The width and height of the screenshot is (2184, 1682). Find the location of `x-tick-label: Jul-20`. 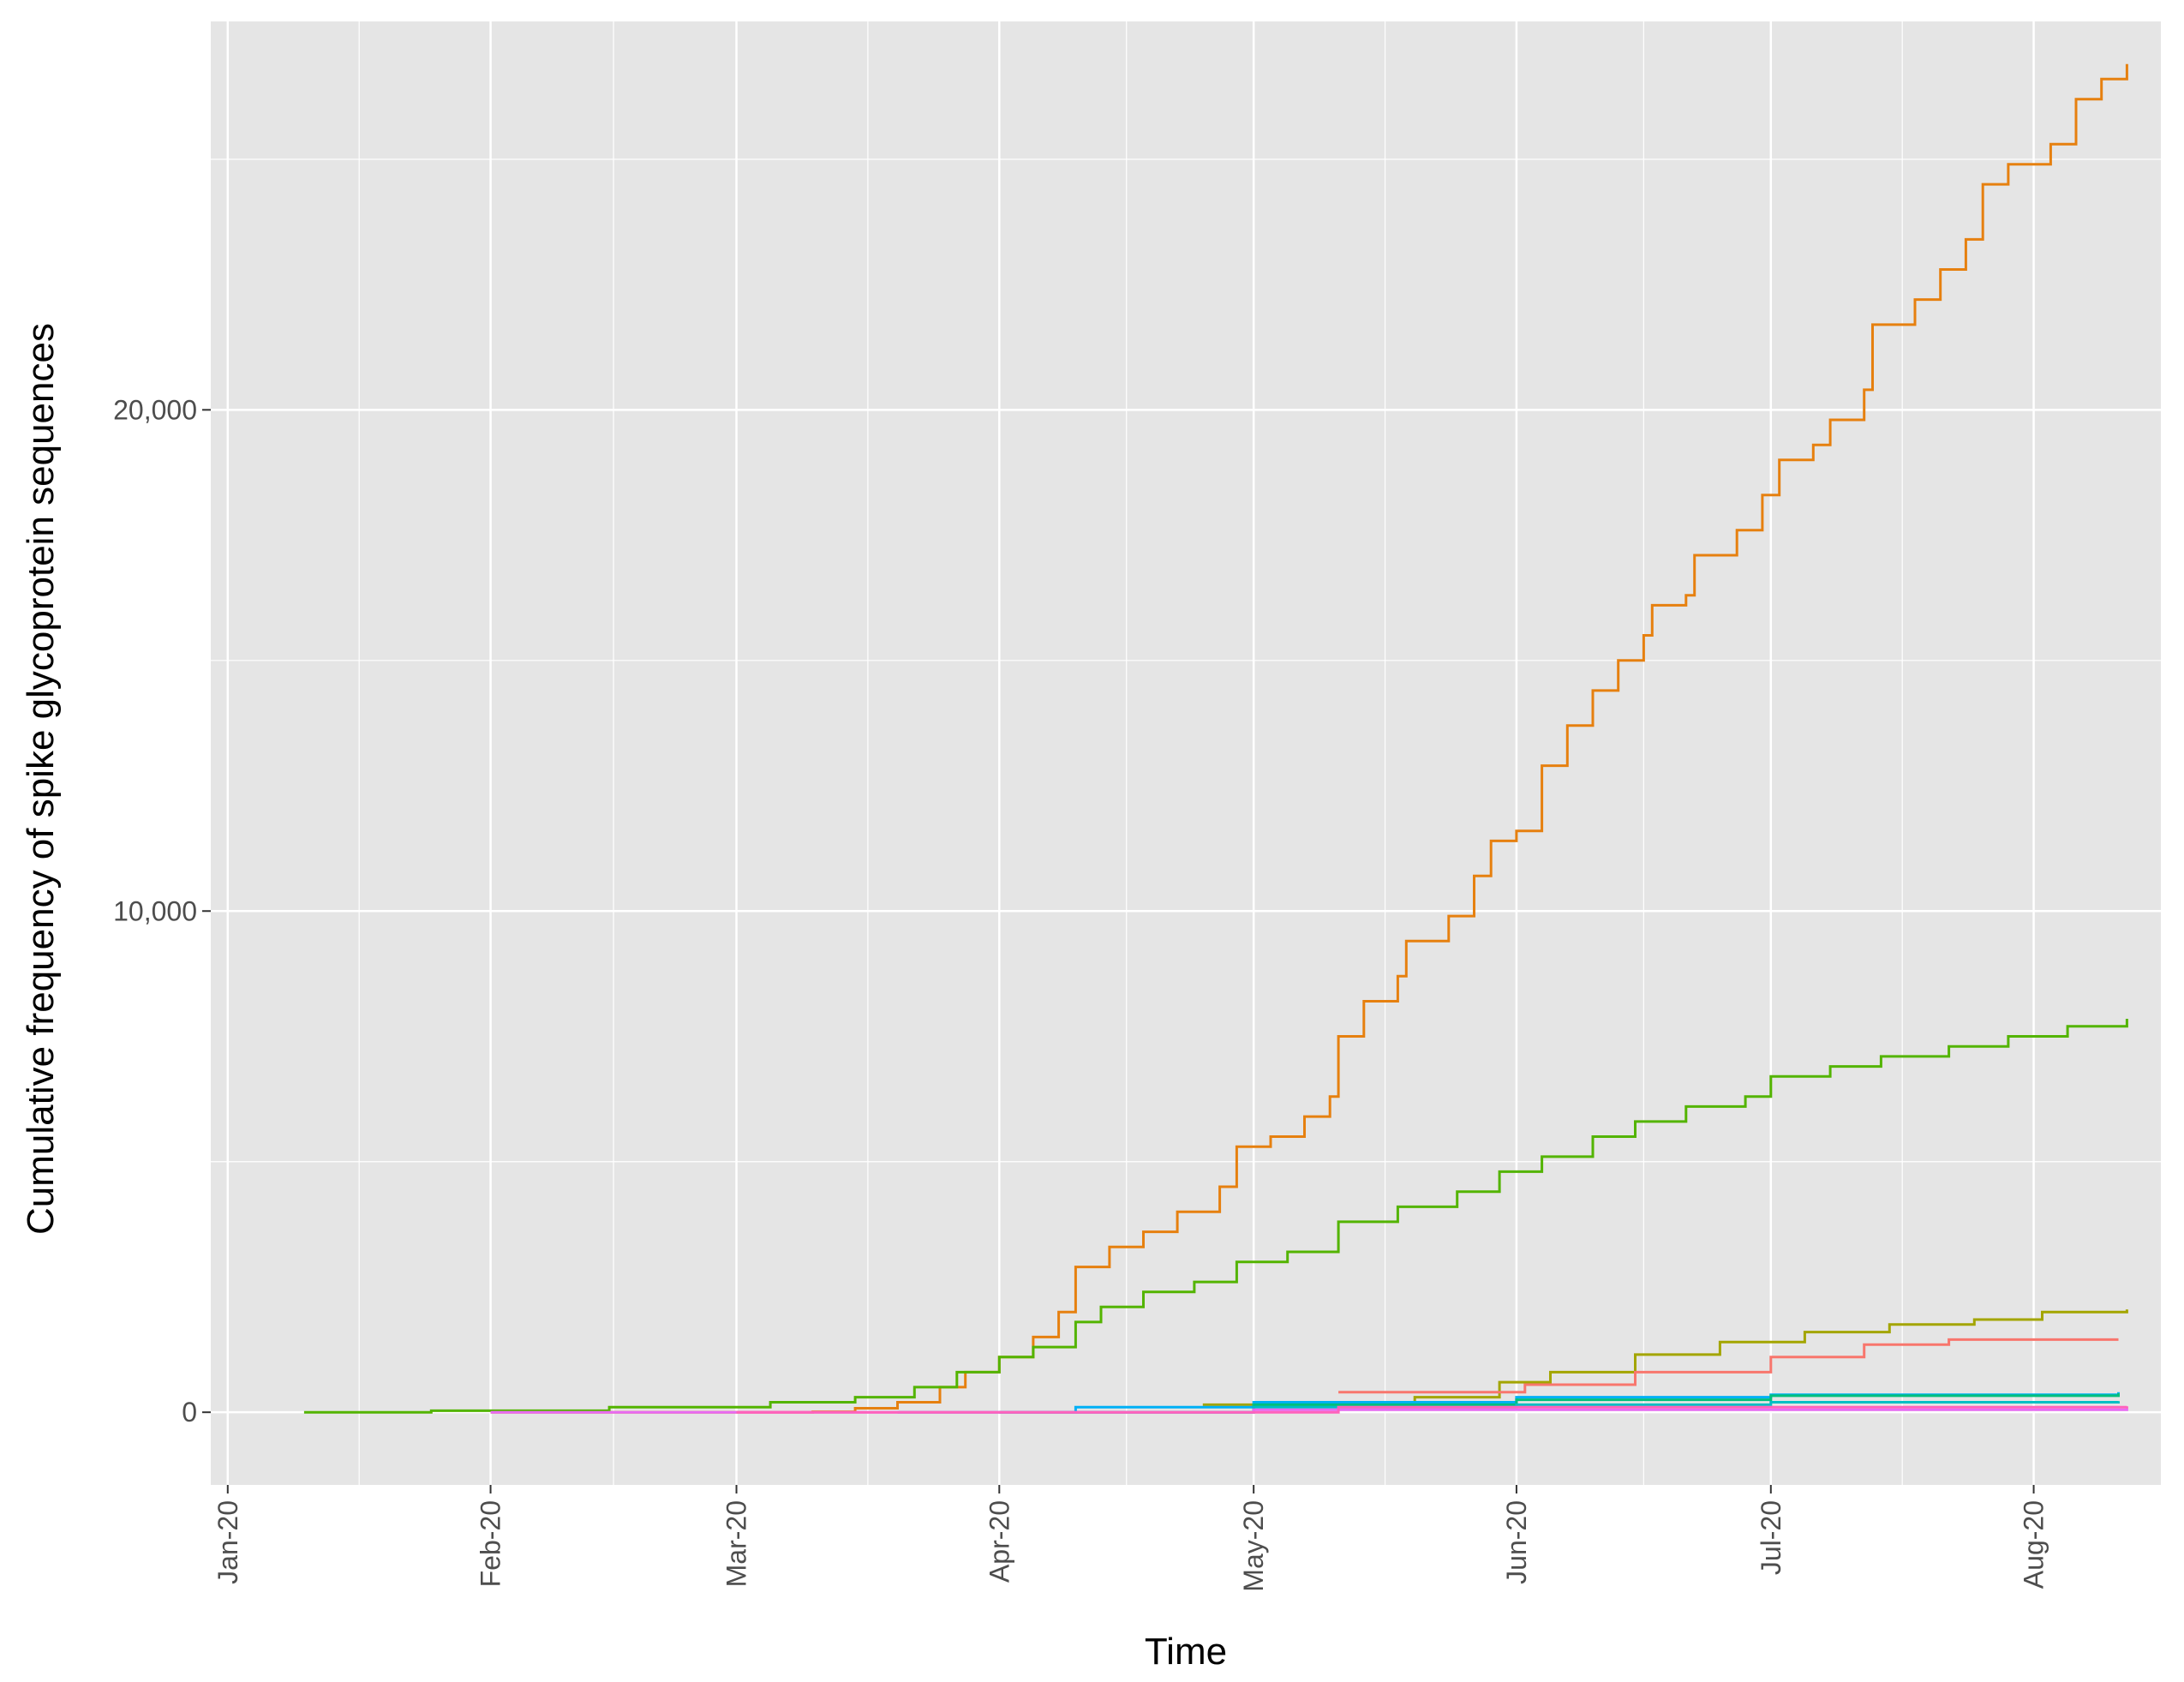

x-tick-label: Jul-20 is located at coordinates (1771, 1537).